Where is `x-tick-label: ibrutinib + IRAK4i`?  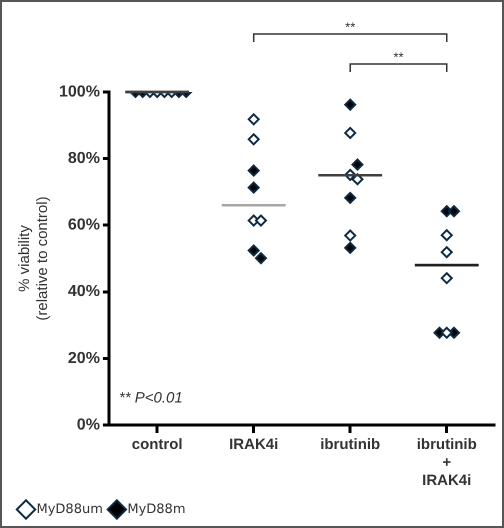
x-tick-label: ibrutinib + IRAK4i is located at coordinates (446, 463).